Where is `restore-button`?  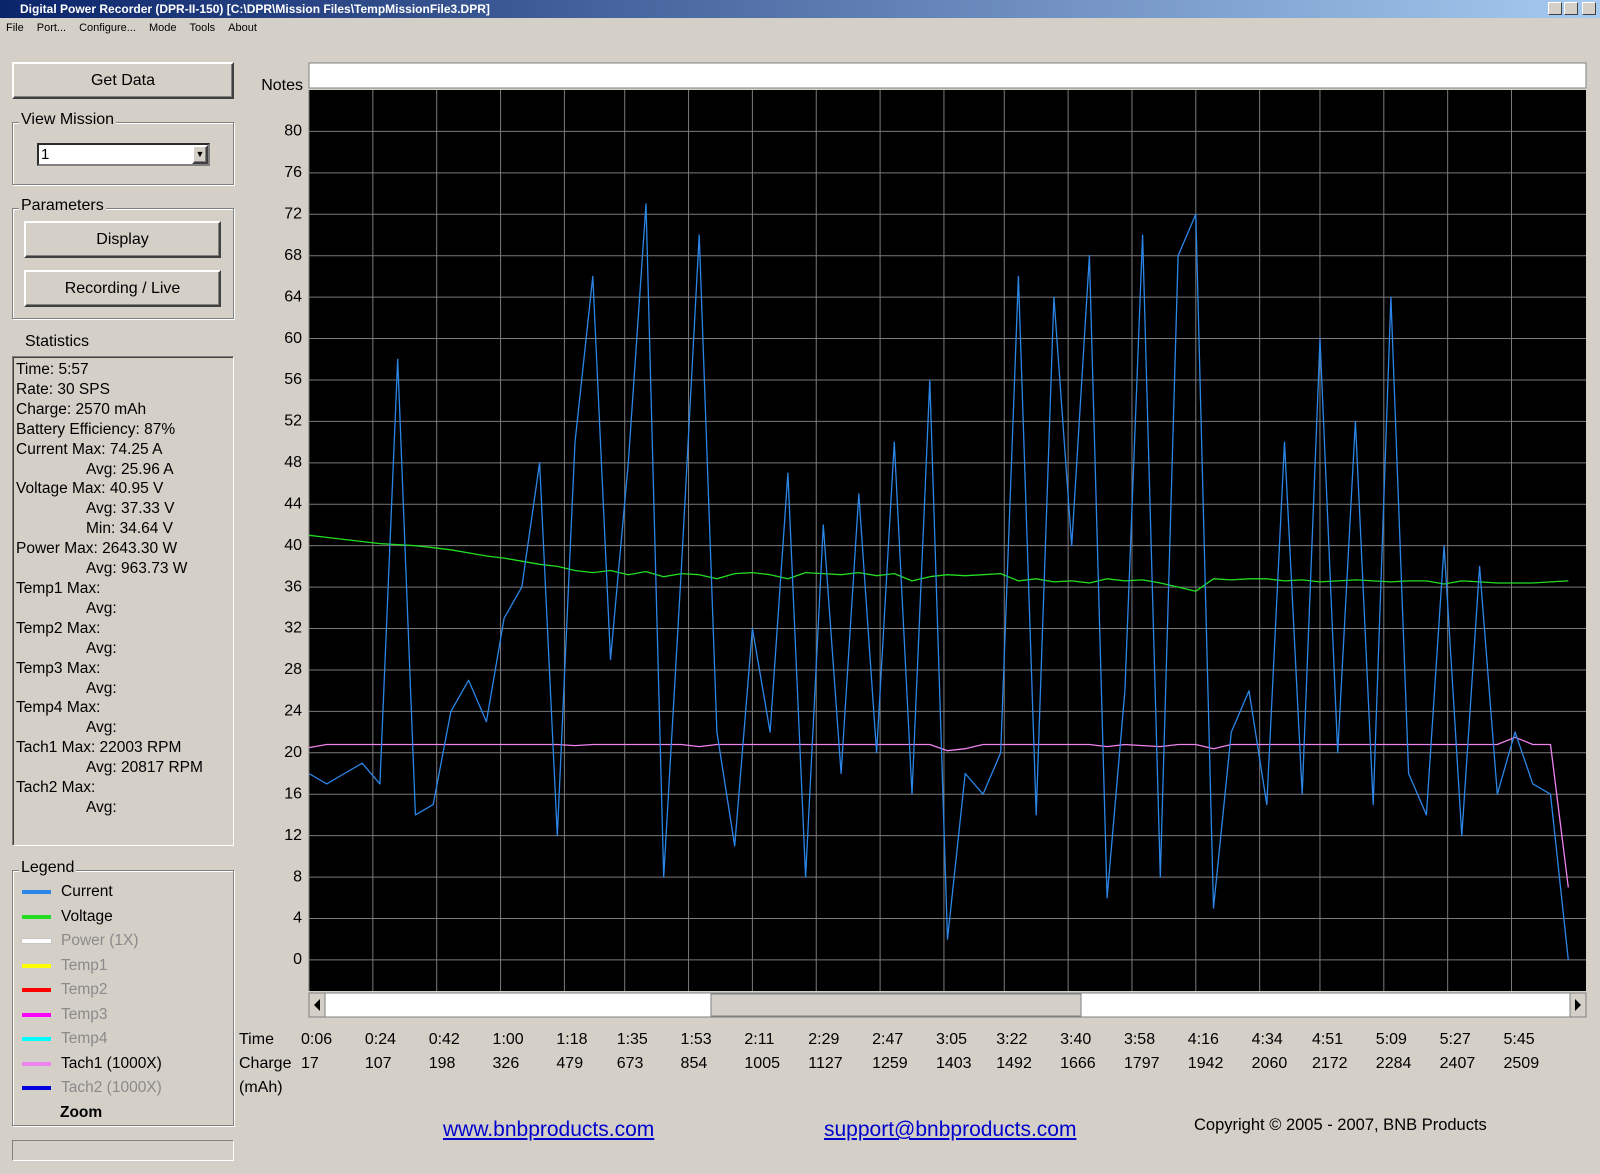
restore-button is located at coordinates (1571, 8).